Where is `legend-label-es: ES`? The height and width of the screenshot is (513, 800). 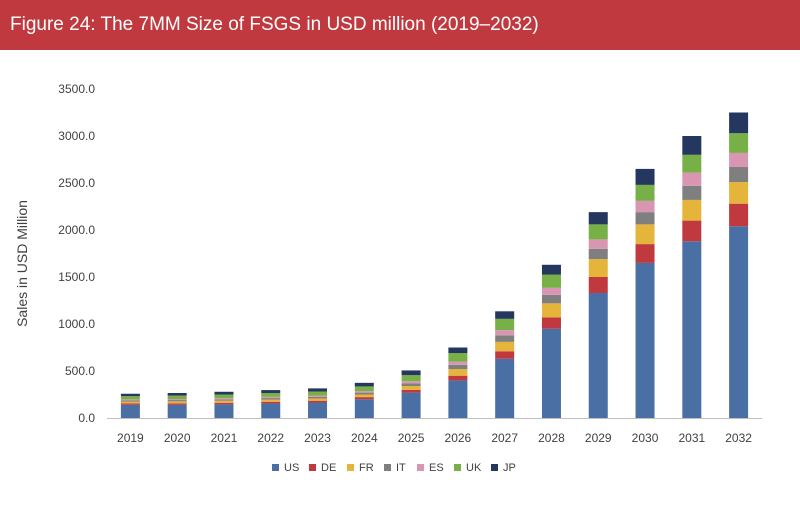
legend-label-es: ES is located at coordinates (436, 468).